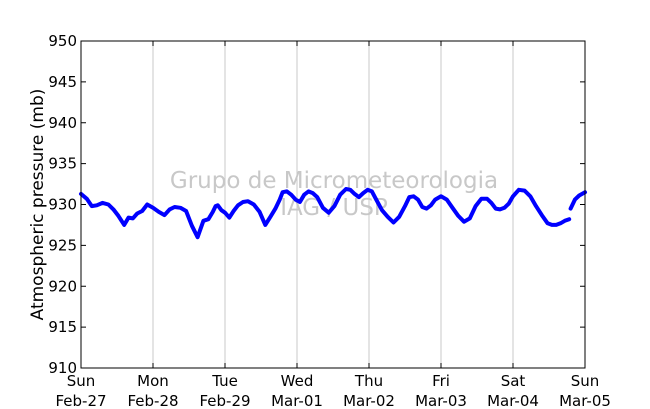  I want to click on y-tick-label: 930, so click(62, 205).